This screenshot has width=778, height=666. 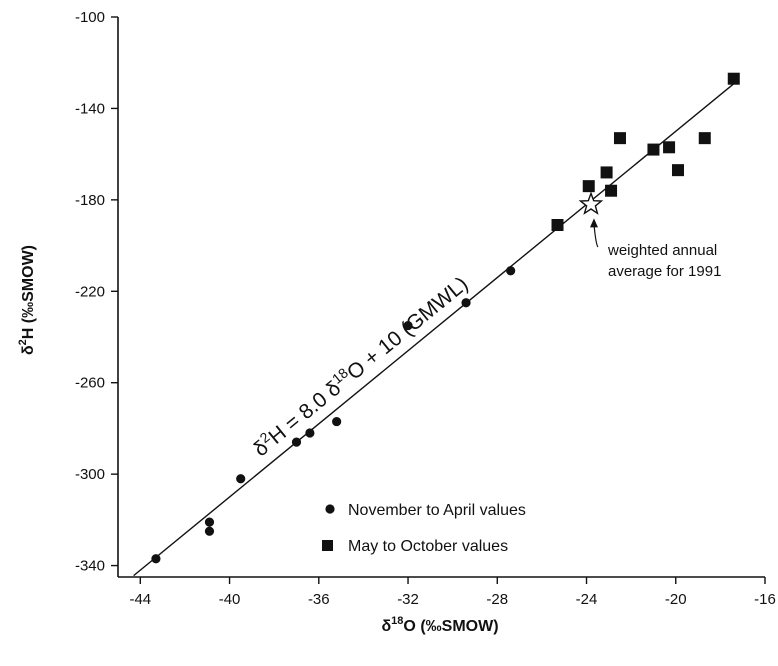 I want to click on y-tick-label: -180, so click(x=90, y=200).